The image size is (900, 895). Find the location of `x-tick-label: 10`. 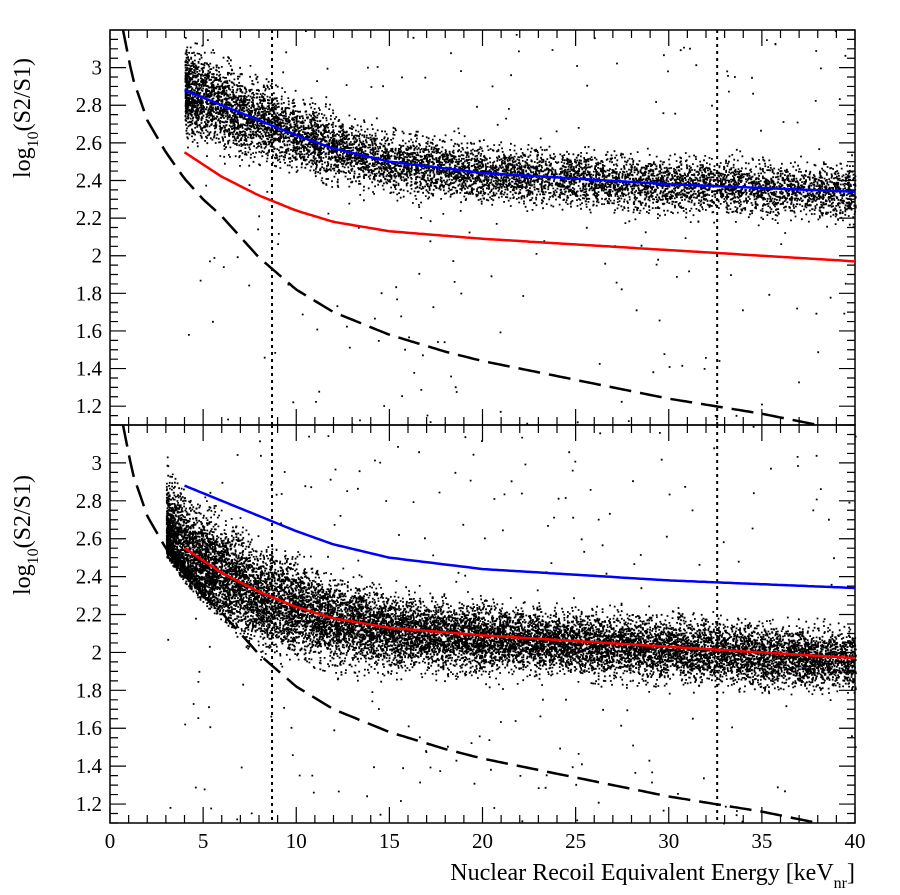

x-tick-label: 10 is located at coordinates (296, 841).